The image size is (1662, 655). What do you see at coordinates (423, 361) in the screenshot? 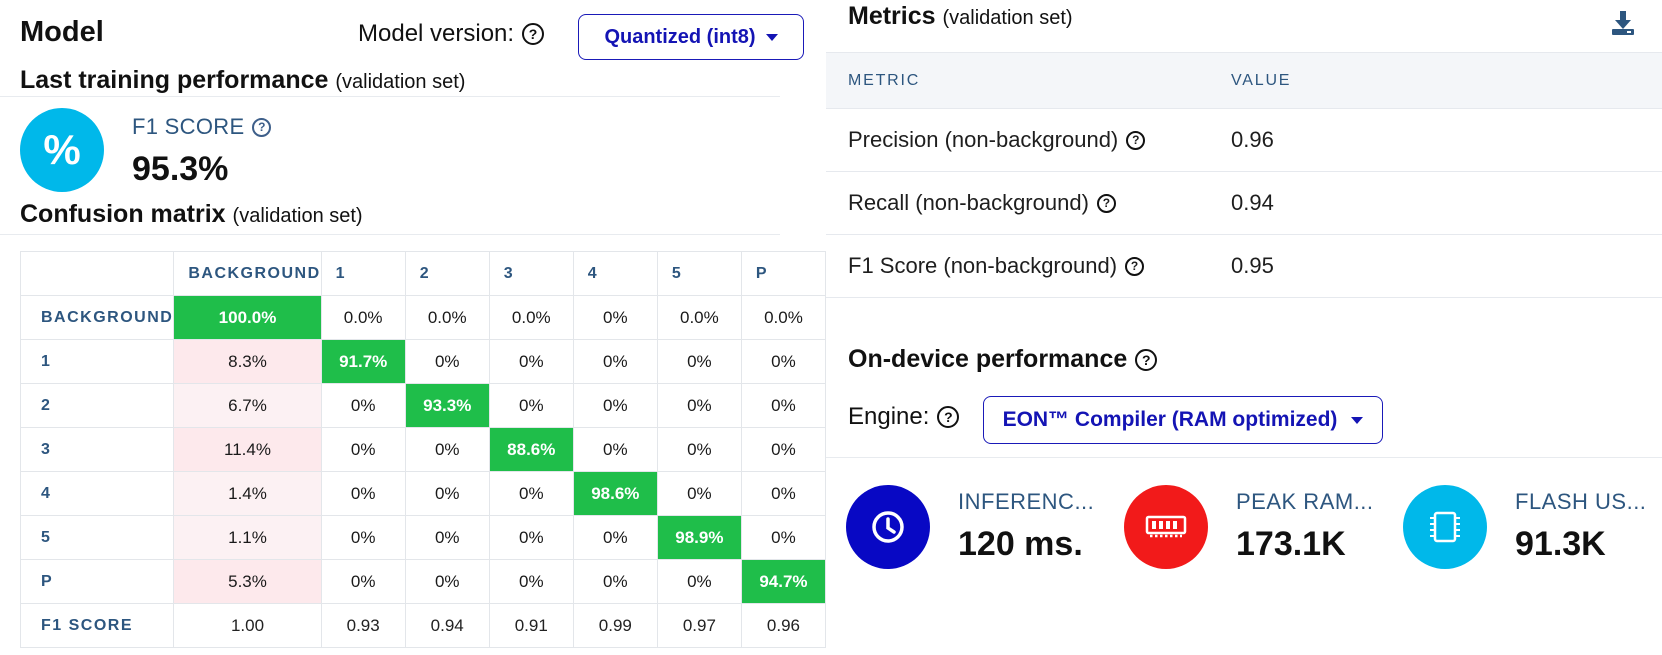
I see `matrix-row: 1 8.3% 91.7% 0% 0% 0% 0% 0%` at bounding box center [423, 361].